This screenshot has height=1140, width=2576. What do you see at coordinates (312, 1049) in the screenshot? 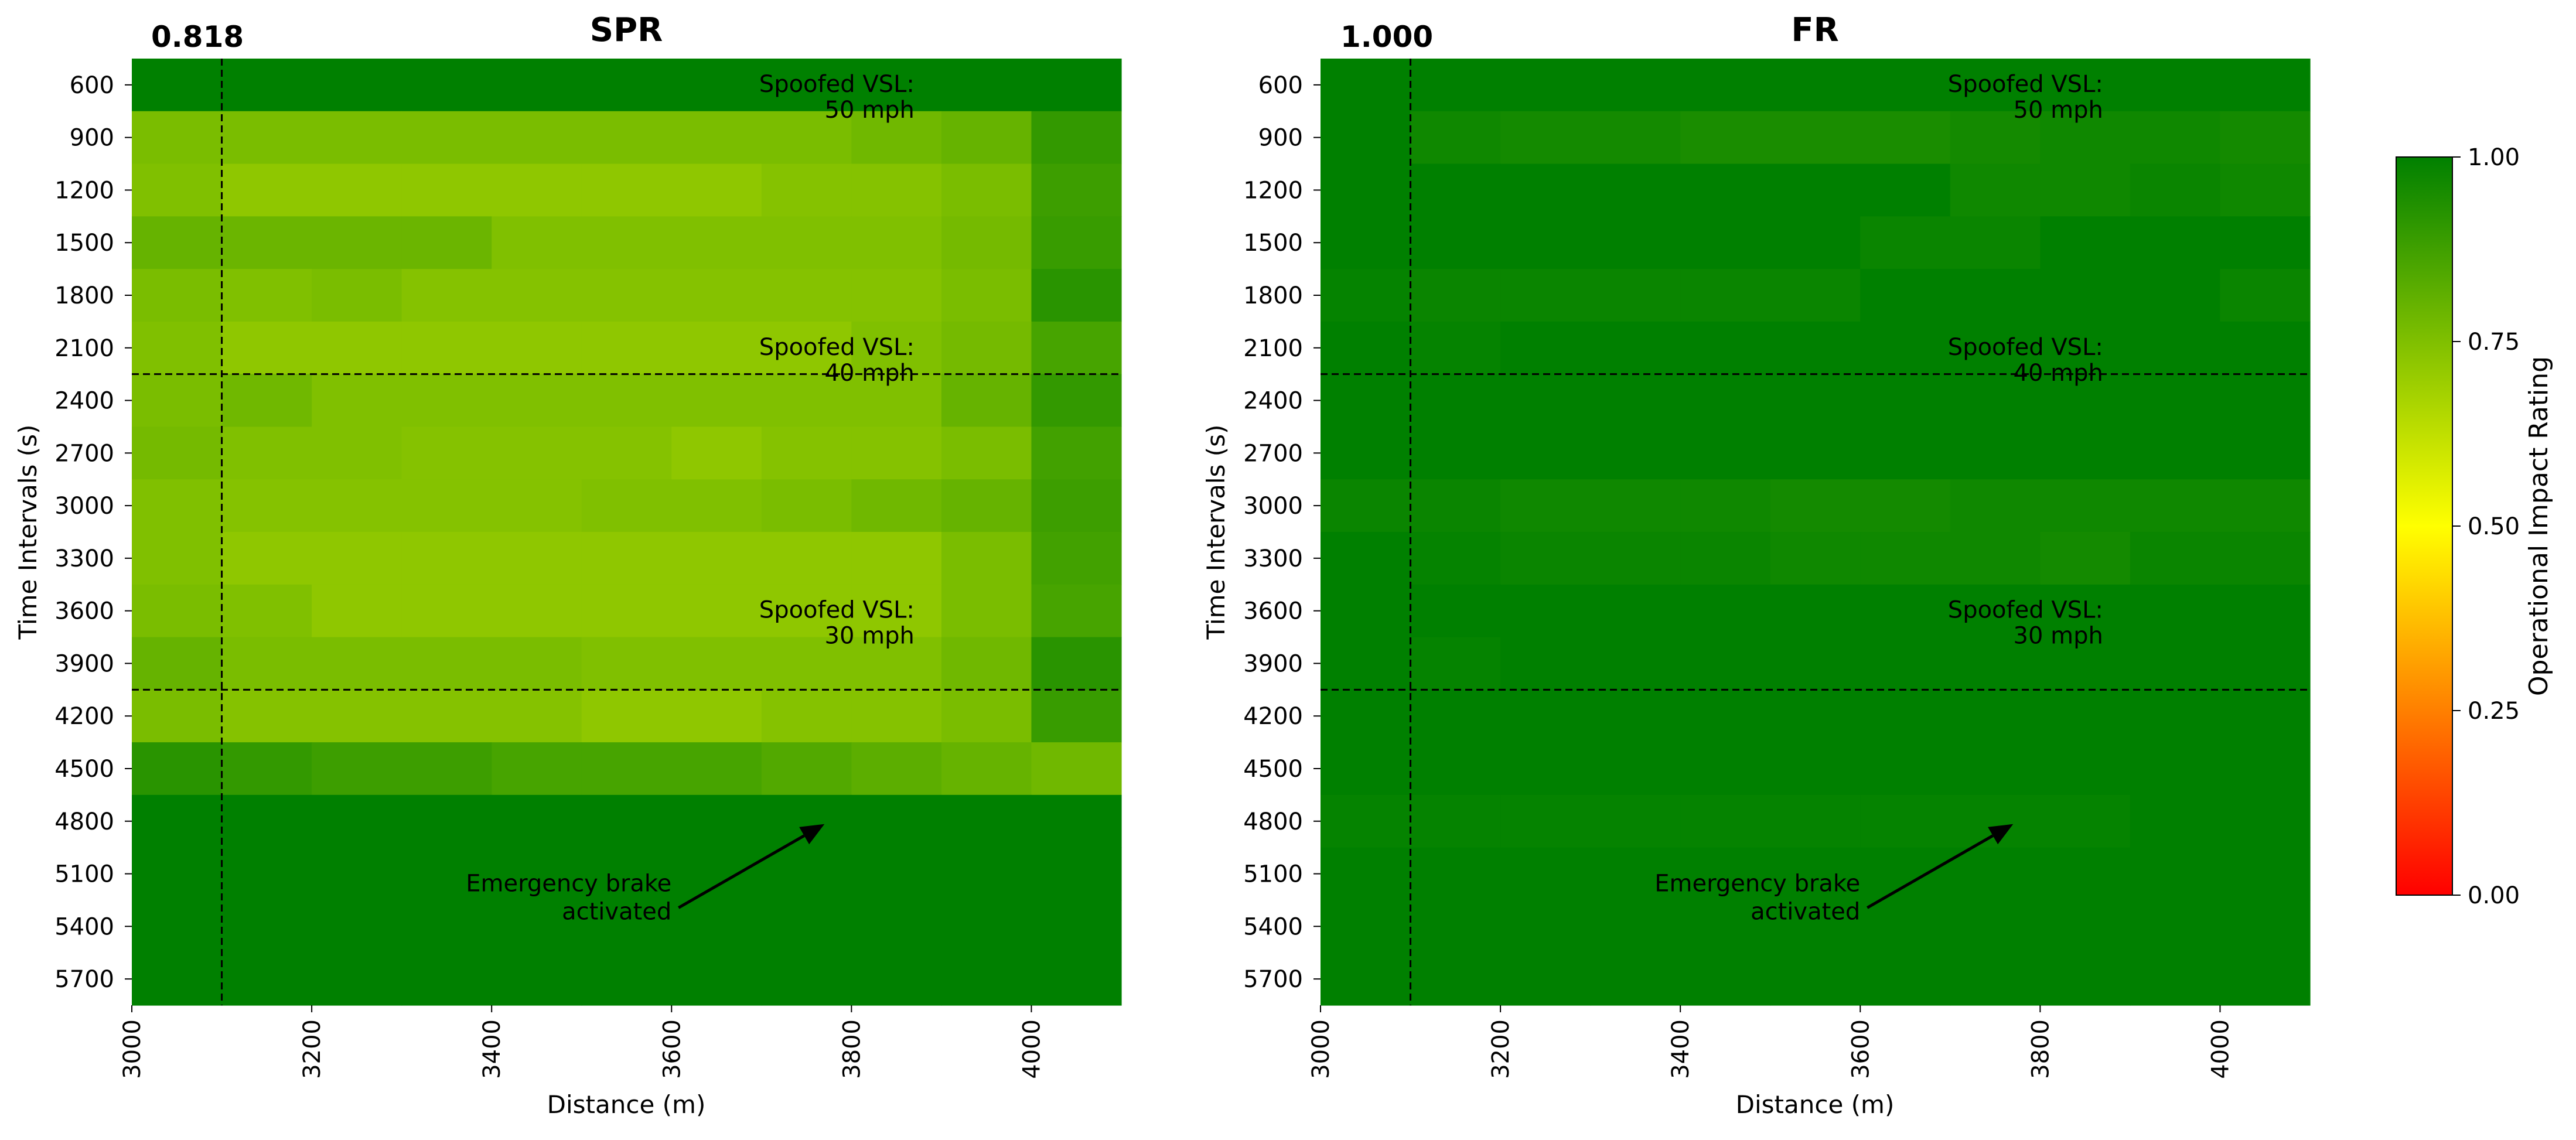
I see `x-tick-label: 3200` at bounding box center [312, 1049].